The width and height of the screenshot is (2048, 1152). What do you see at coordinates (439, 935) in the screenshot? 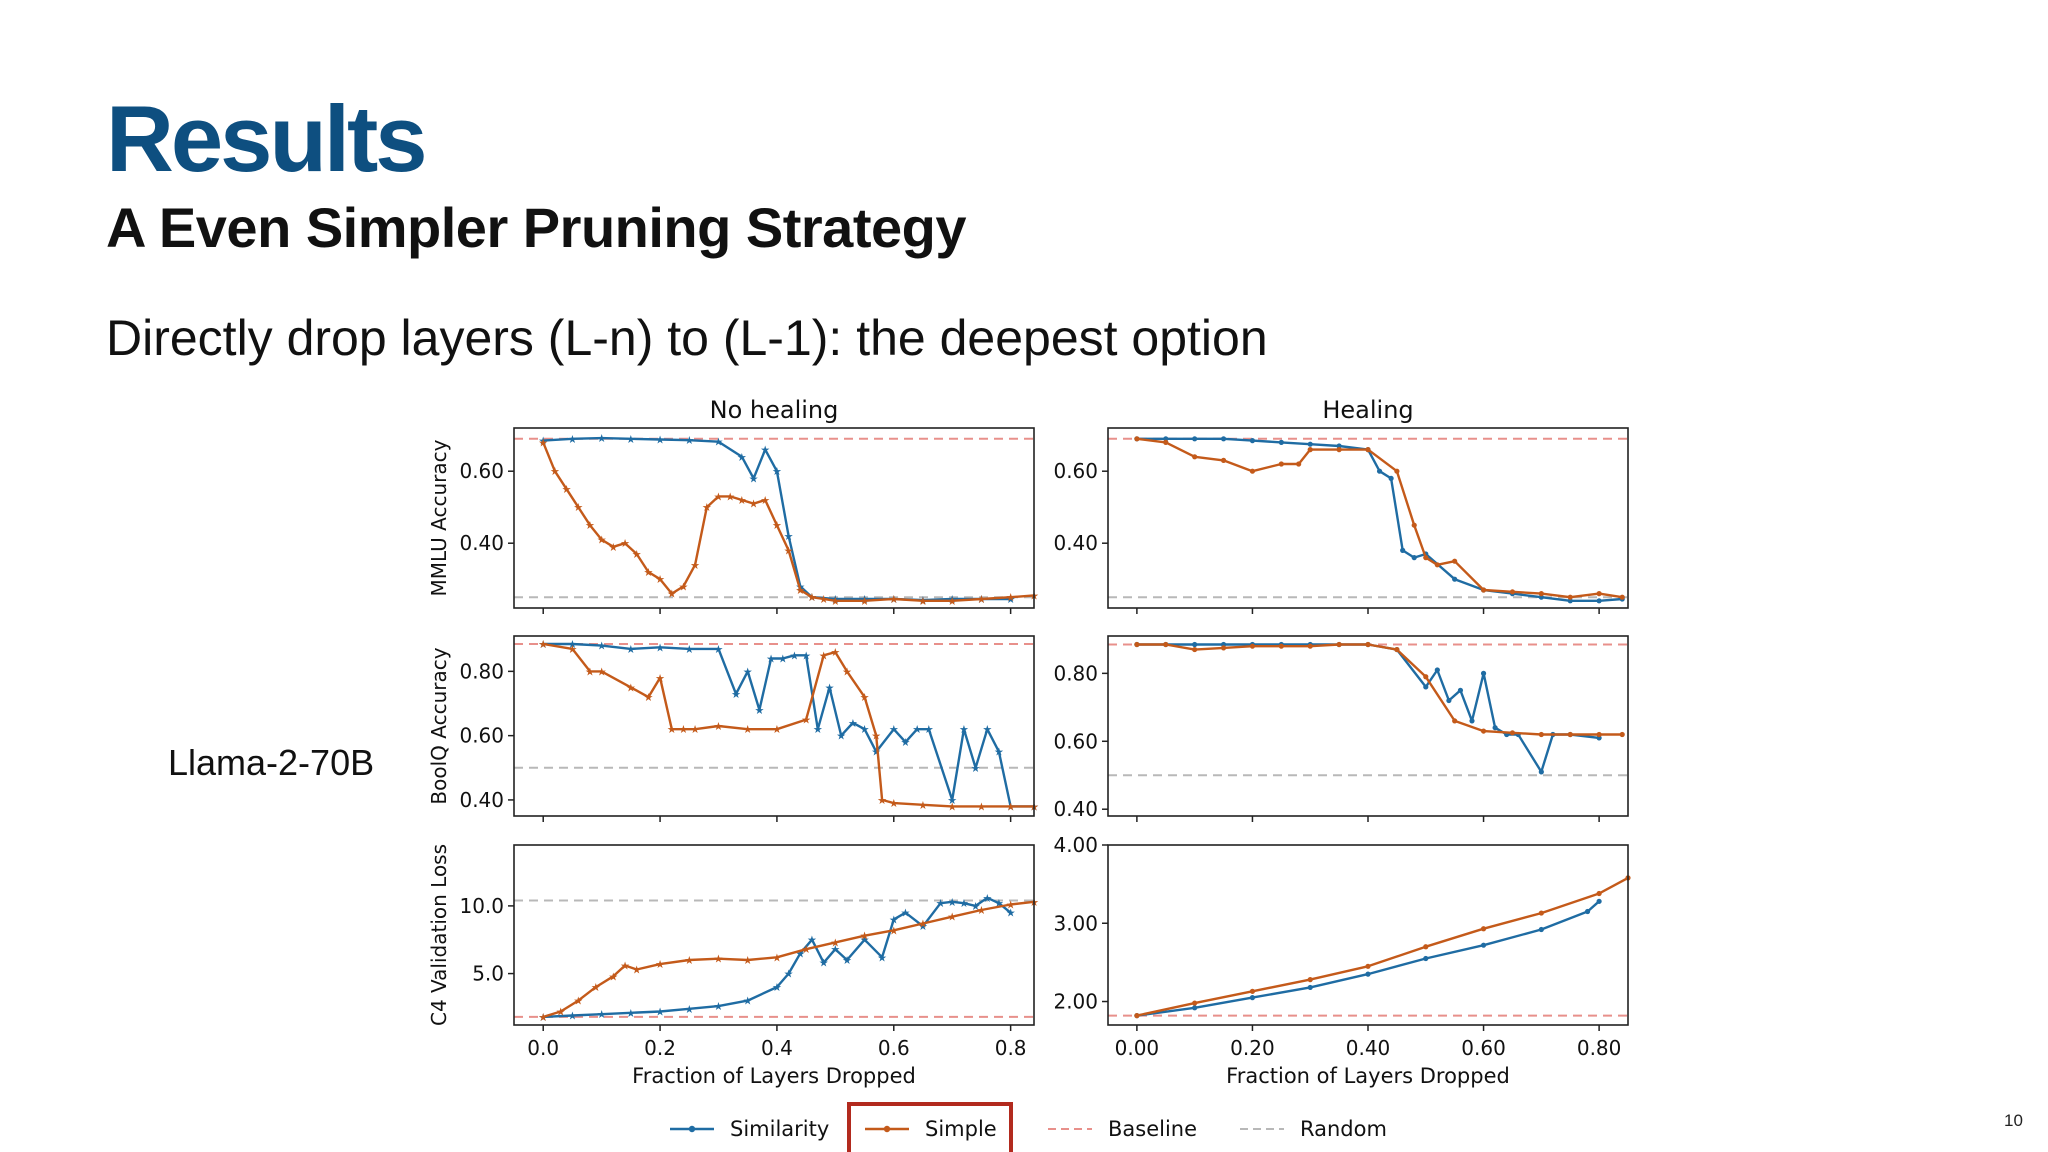
I see `y-axis-label: C4 Validation Loss` at bounding box center [439, 935].